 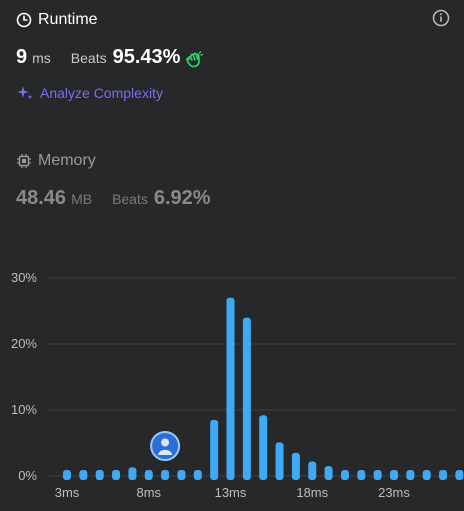 What do you see at coordinates (67, 492) in the screenshot?
I see `x-tick-label: 3ms` at bounding box center [67, 492].